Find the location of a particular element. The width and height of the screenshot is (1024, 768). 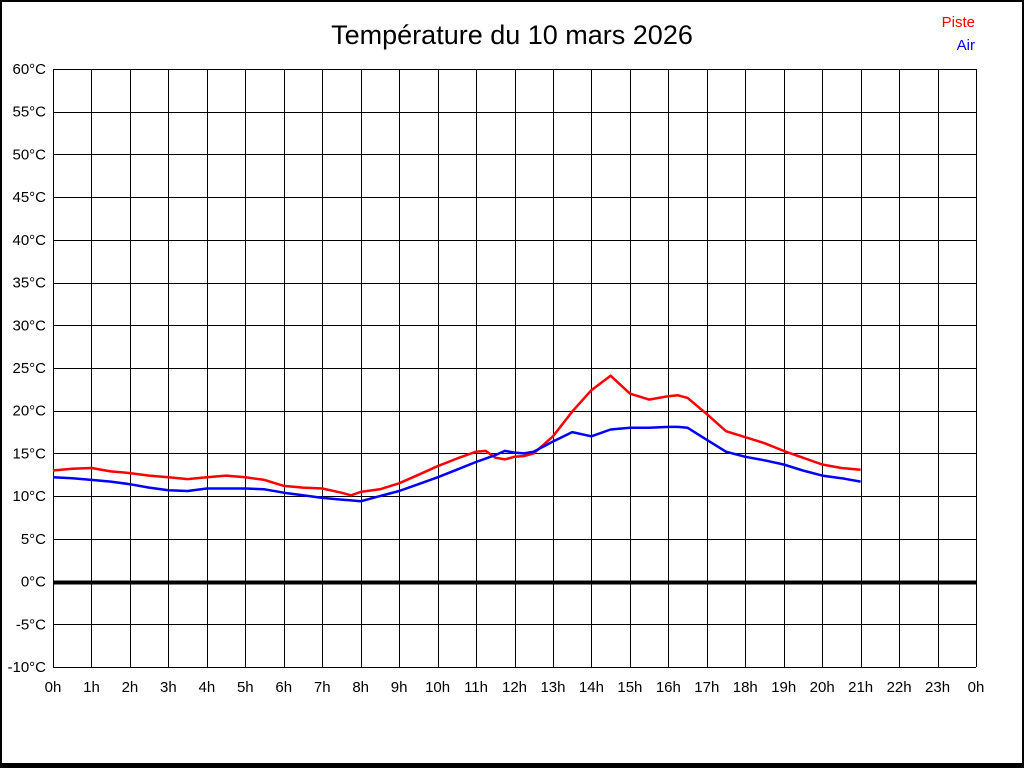

x-axis-tick-label: 20h is located at coordinates (822, 687).